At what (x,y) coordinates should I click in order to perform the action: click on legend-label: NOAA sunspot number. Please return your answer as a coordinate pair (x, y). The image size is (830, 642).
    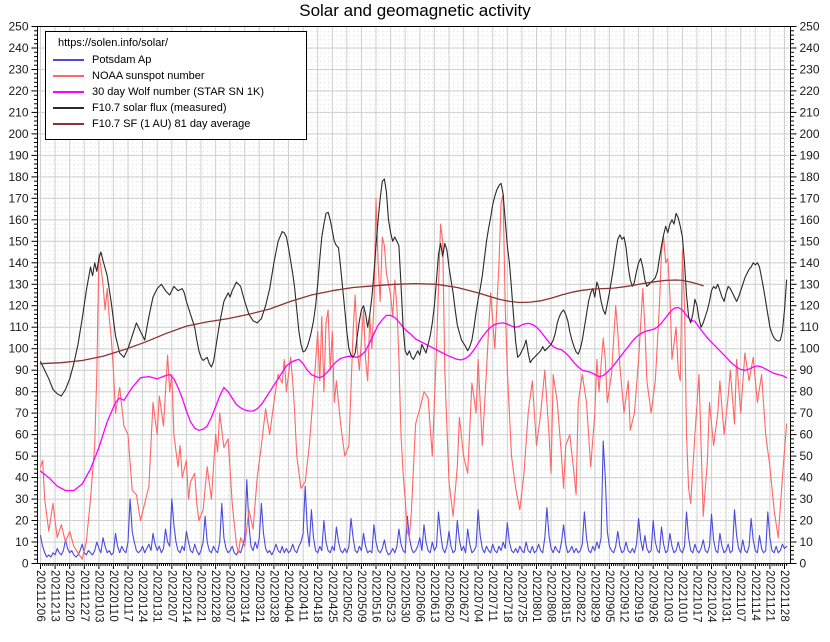
    Looking at the image, I should click on (148, 76).